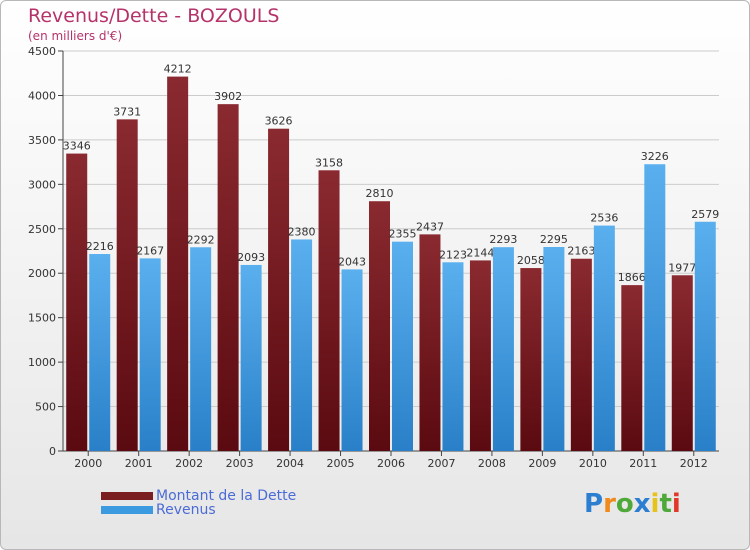 The width and height of the screenshot is (750, 550). Describe the element at coordinates (503, 239) in the screenshot. I see `data-label-revenus: 2293` at that location.